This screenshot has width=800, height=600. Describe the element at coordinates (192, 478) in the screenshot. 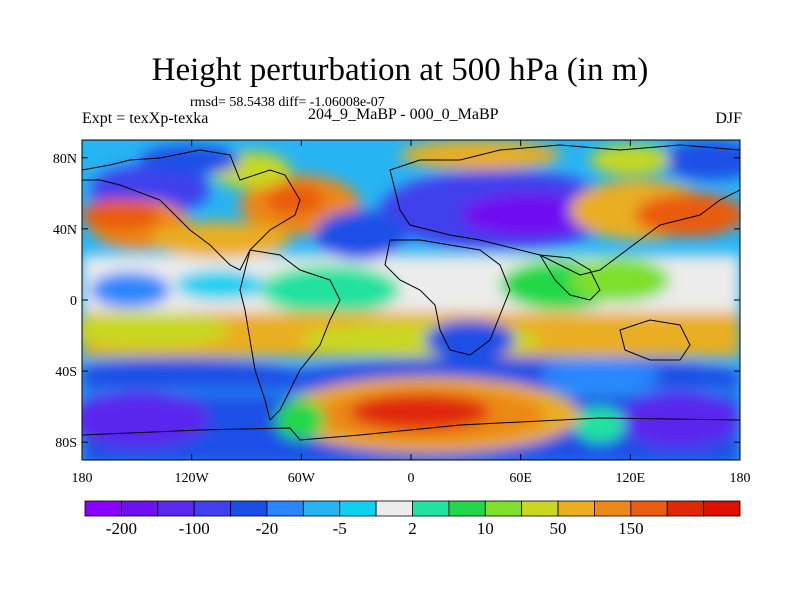

I see `lon-tick-label: 120W` at that location.